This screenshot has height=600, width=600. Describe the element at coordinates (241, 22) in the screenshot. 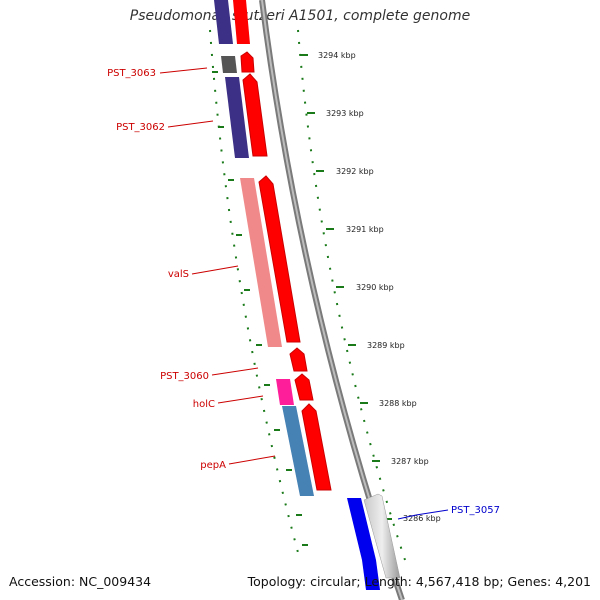

I see `gene-bar-top-red` at that location.